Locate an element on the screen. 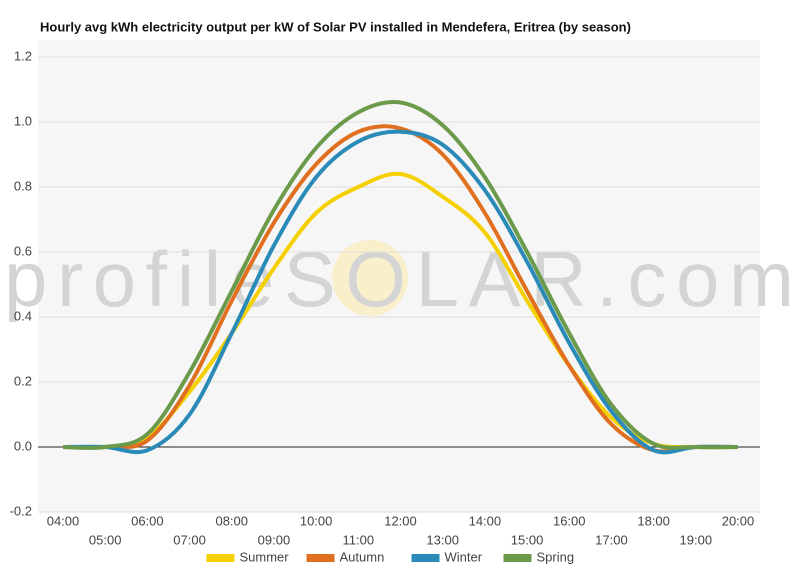 The width and height of the screenshot is (800, 570). x-tick-label: 19:00 is located at coordinates (696, 539).